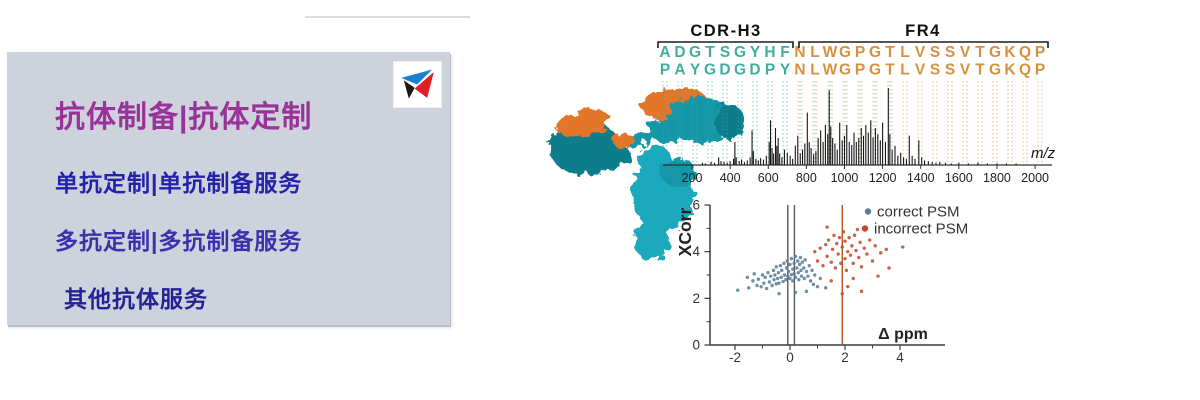 Image resolution: width=1200 pixels, height=400 pixels. What do you see at coordinates (918, 212) in the screenshot?
I see `legend-label: correct PSM` at bounding box center [918, 212].